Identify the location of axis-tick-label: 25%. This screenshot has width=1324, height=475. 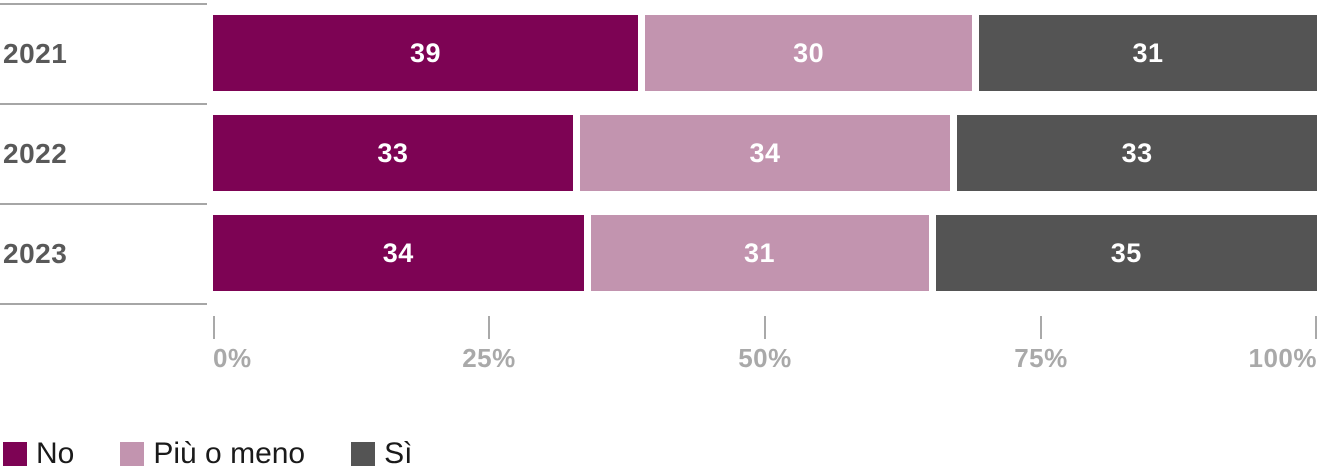
(489, 358).